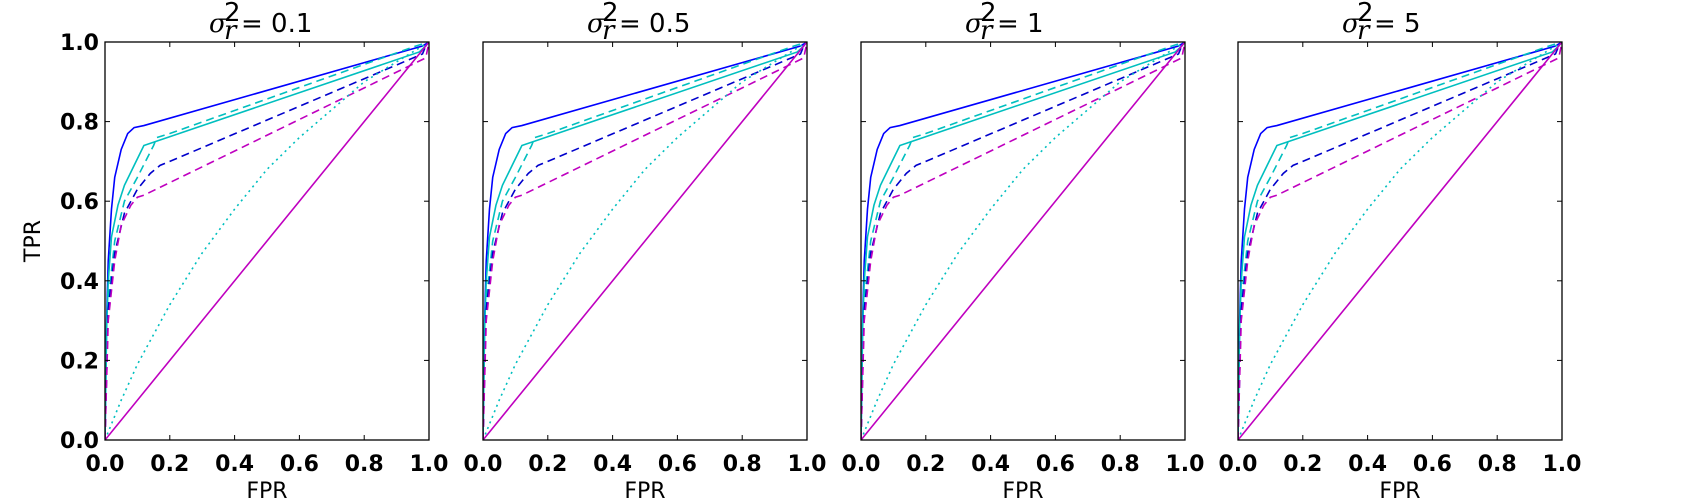  I want to click on y-tick-label: 1.0, so click(79, 43).